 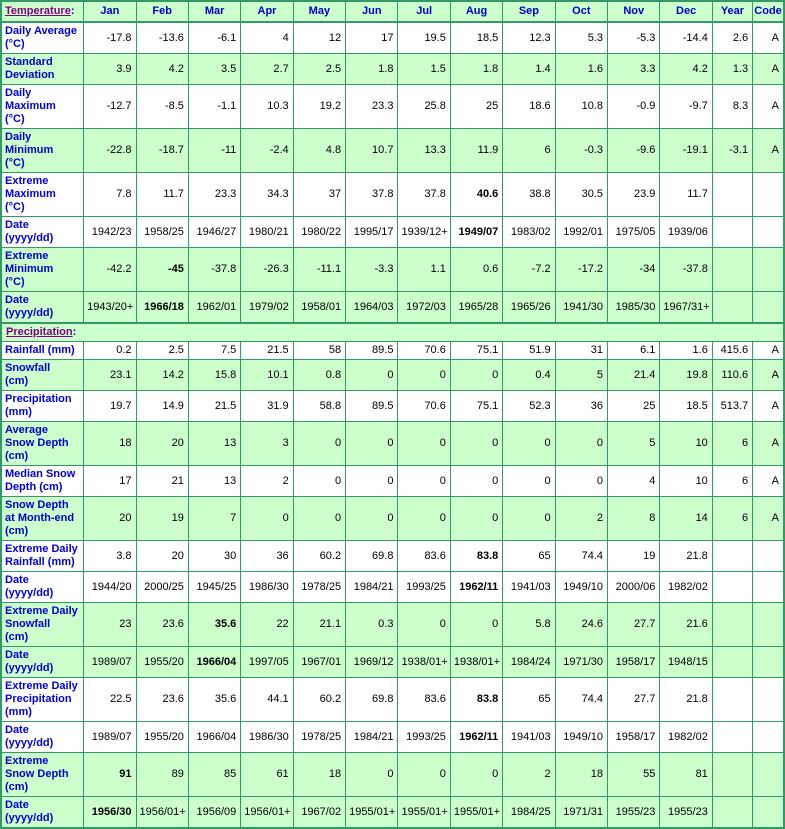 What do you see at coordinates (214, 624) in the screenshot?
I see `cell: 35.6` at bounding box center [214, 624].